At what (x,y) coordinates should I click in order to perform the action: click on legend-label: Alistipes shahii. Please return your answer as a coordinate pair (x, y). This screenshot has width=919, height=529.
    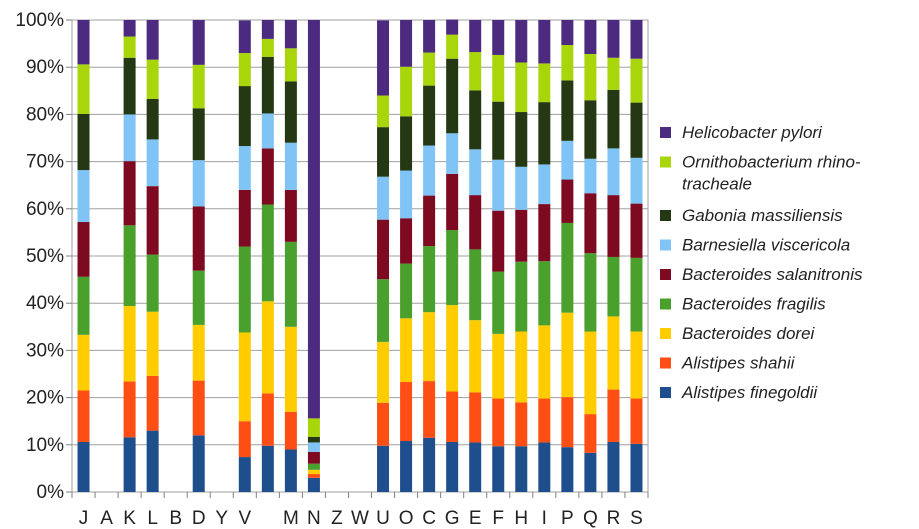
    Looking at the image, I should click on (738, 363).